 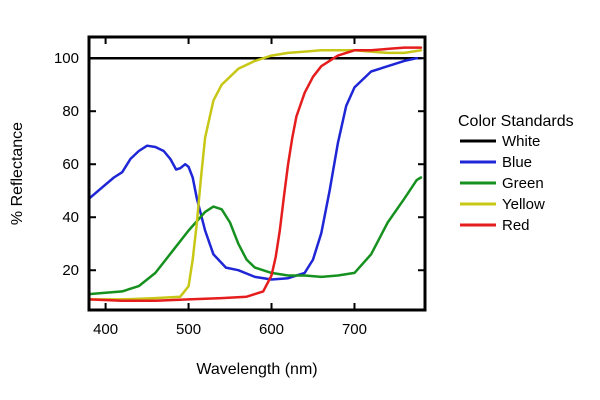 I want to click on x-axis-label: Wavelength (nm), so click(x=256, y=369).